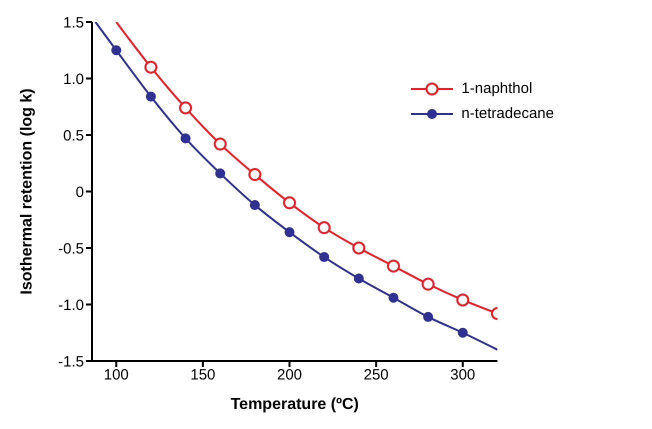 The width and height of the screenshot is (652, 429). Describe the element at coordinates (80, 192) in the screenshot. I see `y-tick-label: 0` at that location.